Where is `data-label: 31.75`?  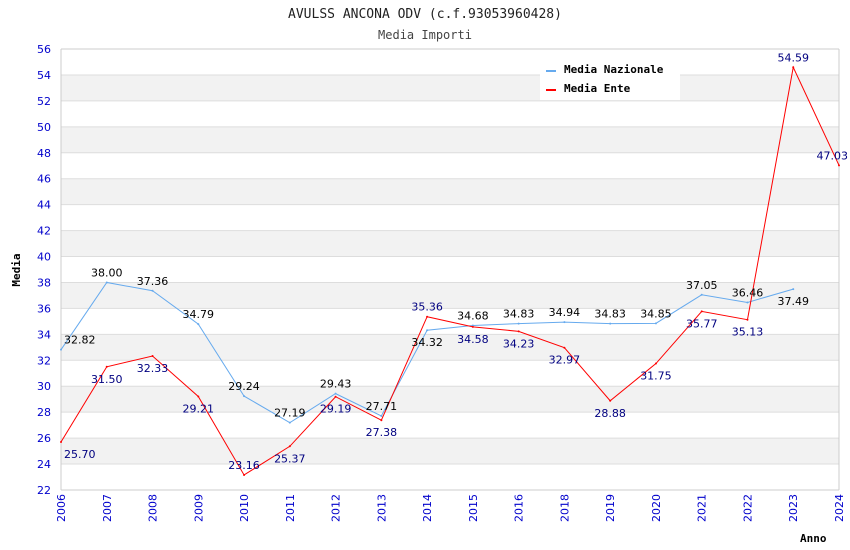 data-label: 31.75 is located at coordinates (656, 376).